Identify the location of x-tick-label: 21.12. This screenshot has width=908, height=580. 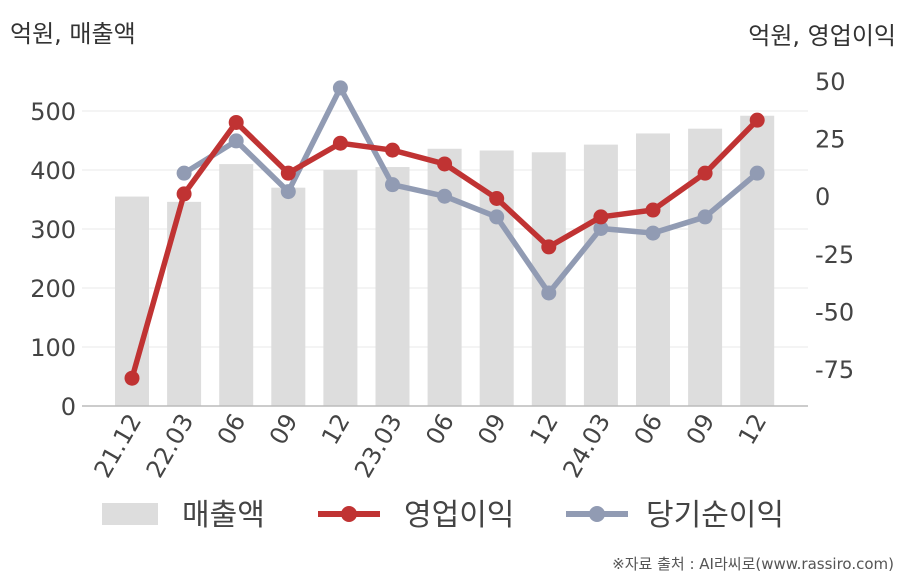
(118, 446).